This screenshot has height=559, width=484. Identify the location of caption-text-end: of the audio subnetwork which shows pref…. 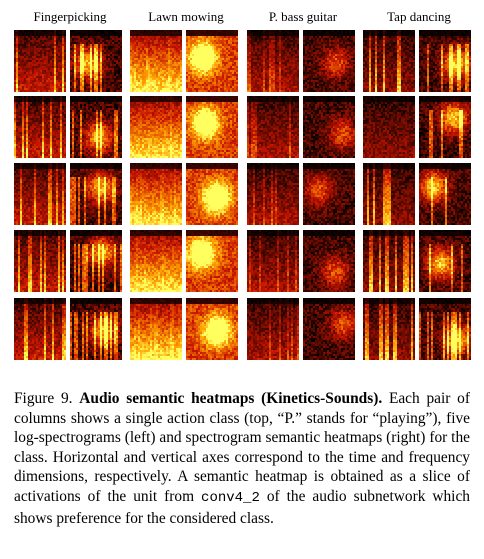
(242, 507).